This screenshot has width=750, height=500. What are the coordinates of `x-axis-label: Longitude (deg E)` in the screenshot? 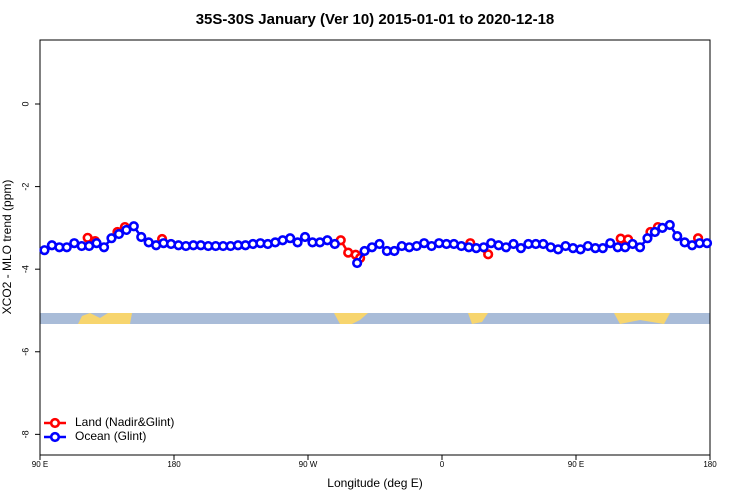 It's located at (374, 483).